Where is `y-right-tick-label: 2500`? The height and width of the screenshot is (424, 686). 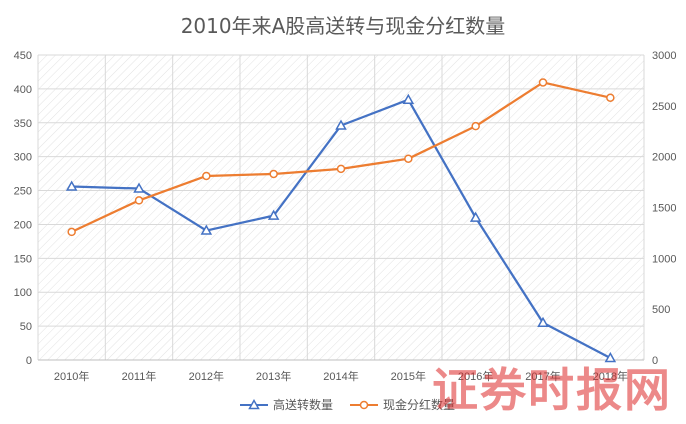 y-right-tick-label: 2500 is located at coordinates (664, 107).